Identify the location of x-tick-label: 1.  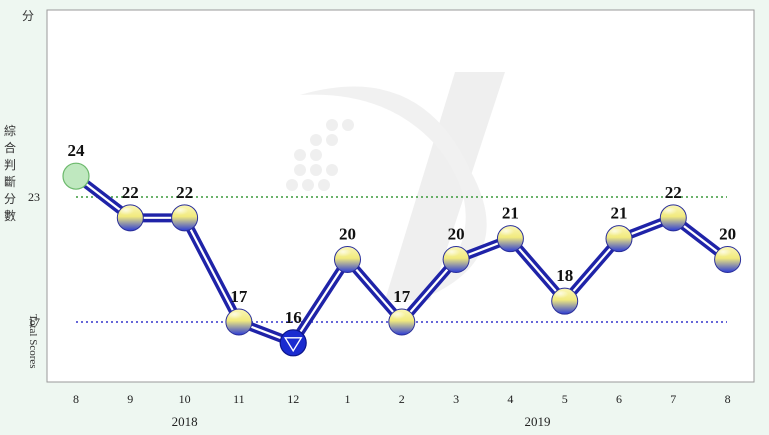
(348, 399).